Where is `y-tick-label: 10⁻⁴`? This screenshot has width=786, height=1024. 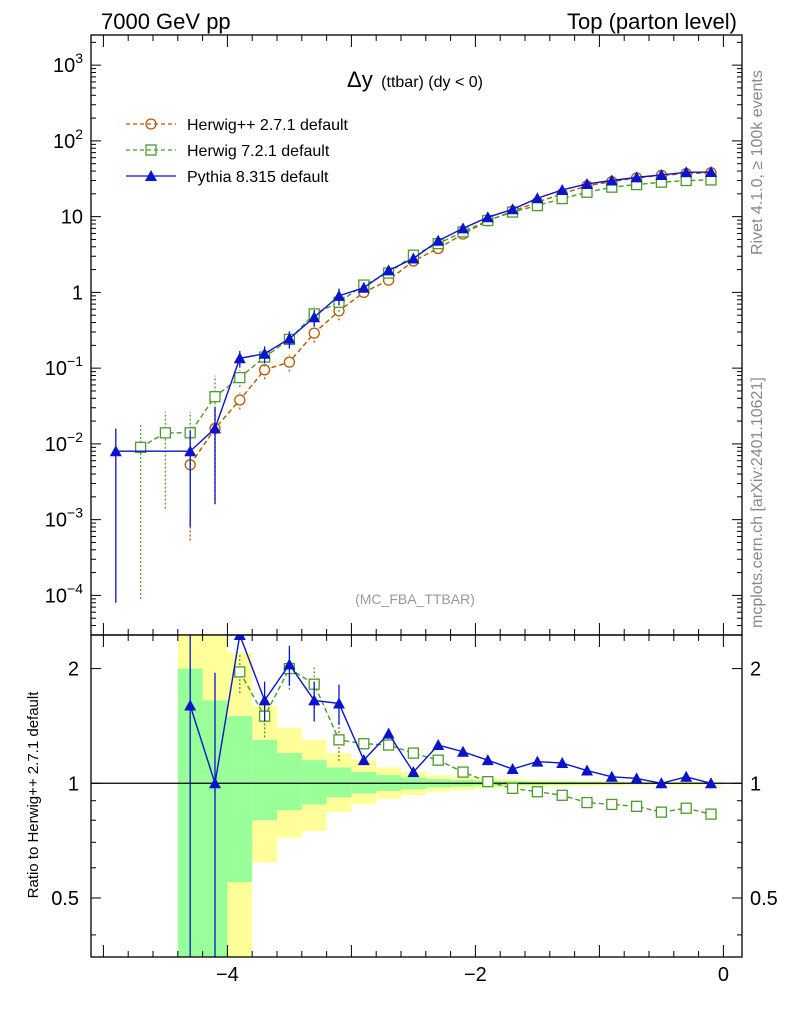
y-tick-label: 10⁻⁴ is located at coordinates (64, 593).